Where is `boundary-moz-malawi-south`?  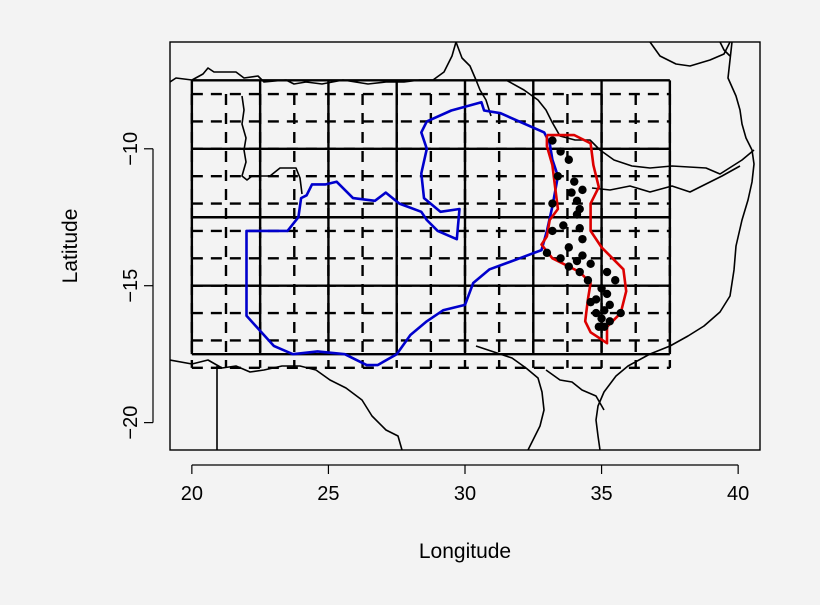 boundary-moz-malawi-south is located at coordinates (575, 390).